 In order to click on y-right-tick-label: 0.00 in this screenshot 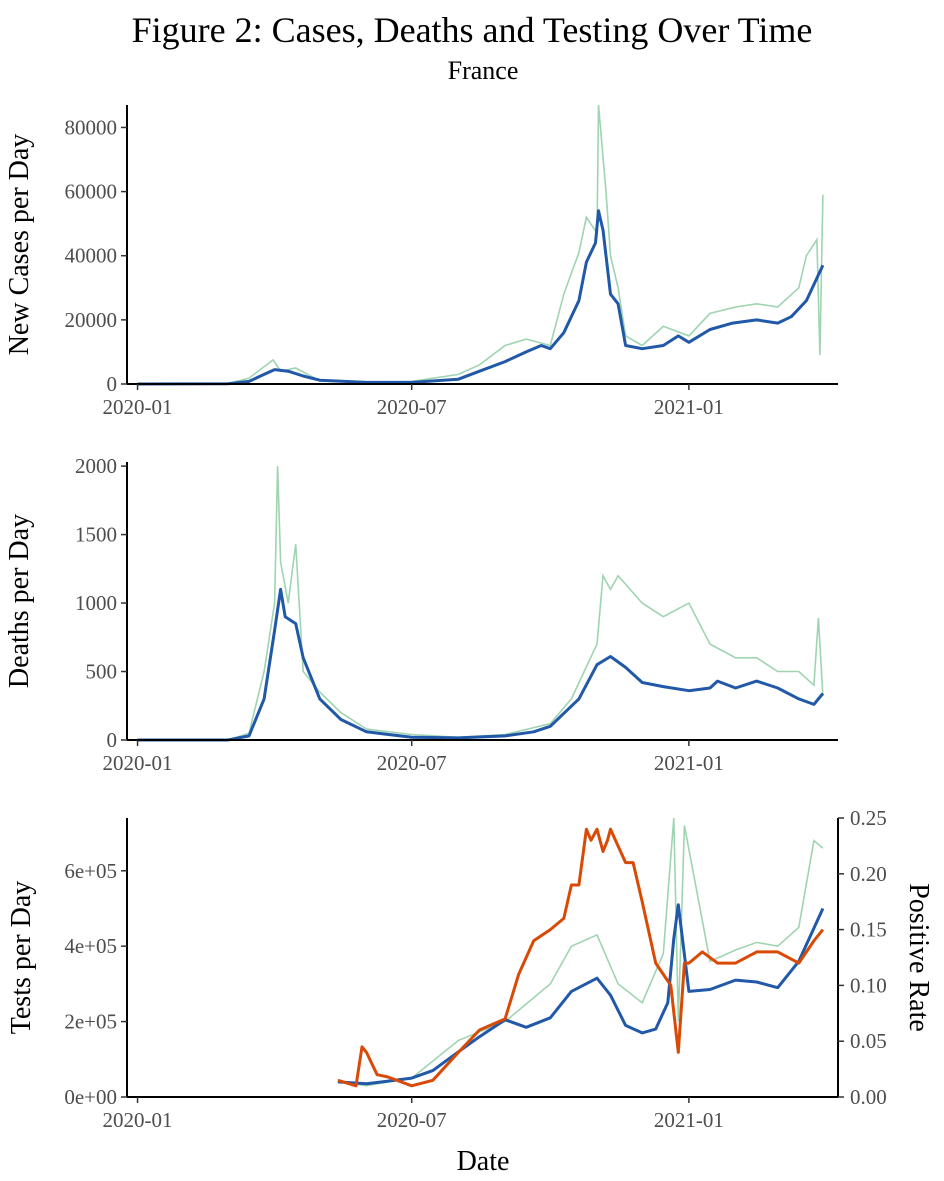, I will do `click(868, 1097)`.